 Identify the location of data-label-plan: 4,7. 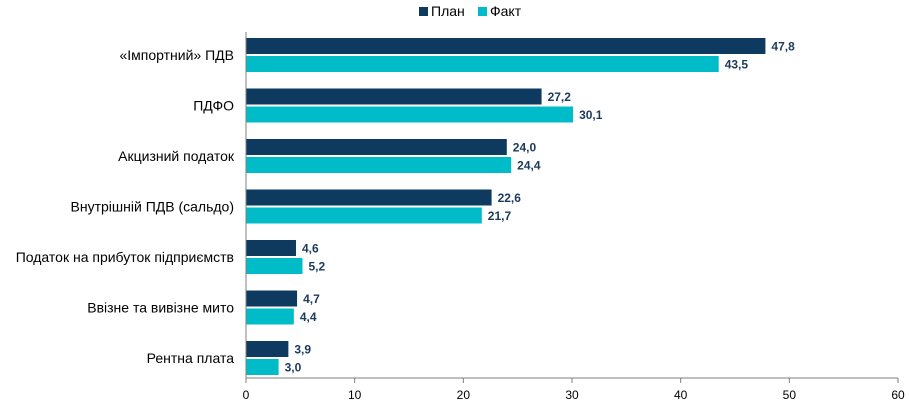
(311, 299).